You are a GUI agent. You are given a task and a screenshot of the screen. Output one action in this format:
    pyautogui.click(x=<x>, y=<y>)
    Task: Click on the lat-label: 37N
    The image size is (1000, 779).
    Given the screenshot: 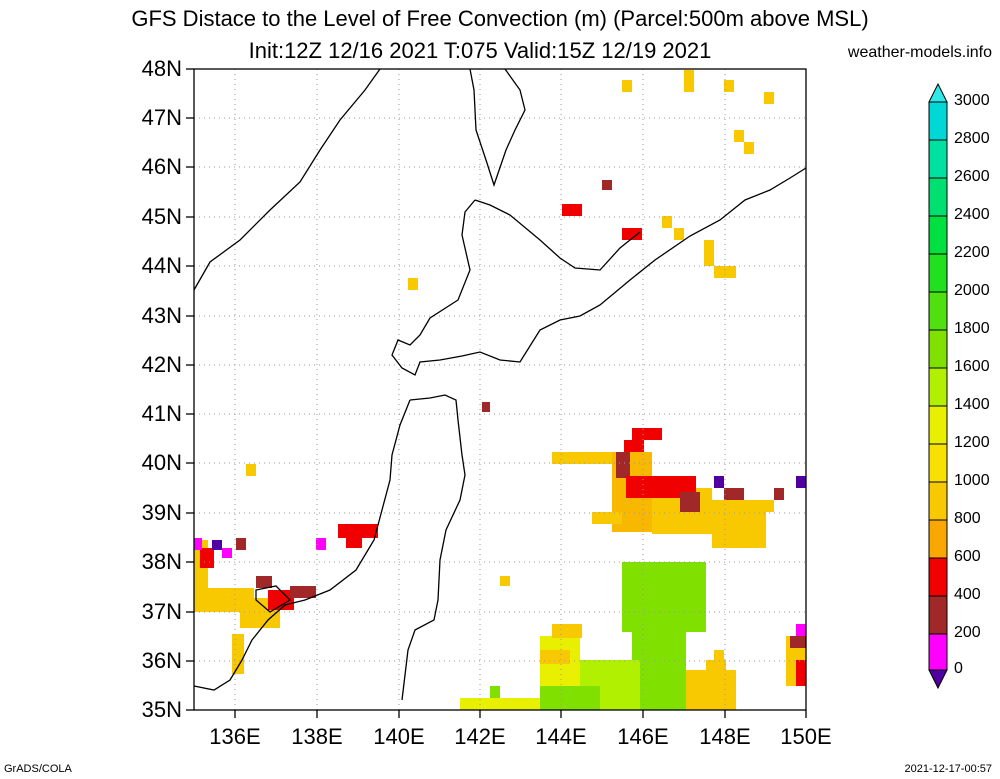 What is the action you would take?
    pyautogui.click(x=161, y=611)
    